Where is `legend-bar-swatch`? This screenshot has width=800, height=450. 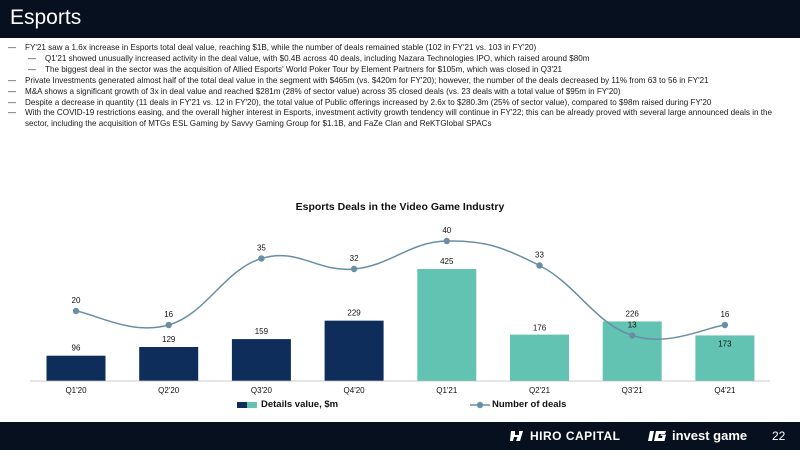
legend-bar-swatch is located at coordinates (247, 404).